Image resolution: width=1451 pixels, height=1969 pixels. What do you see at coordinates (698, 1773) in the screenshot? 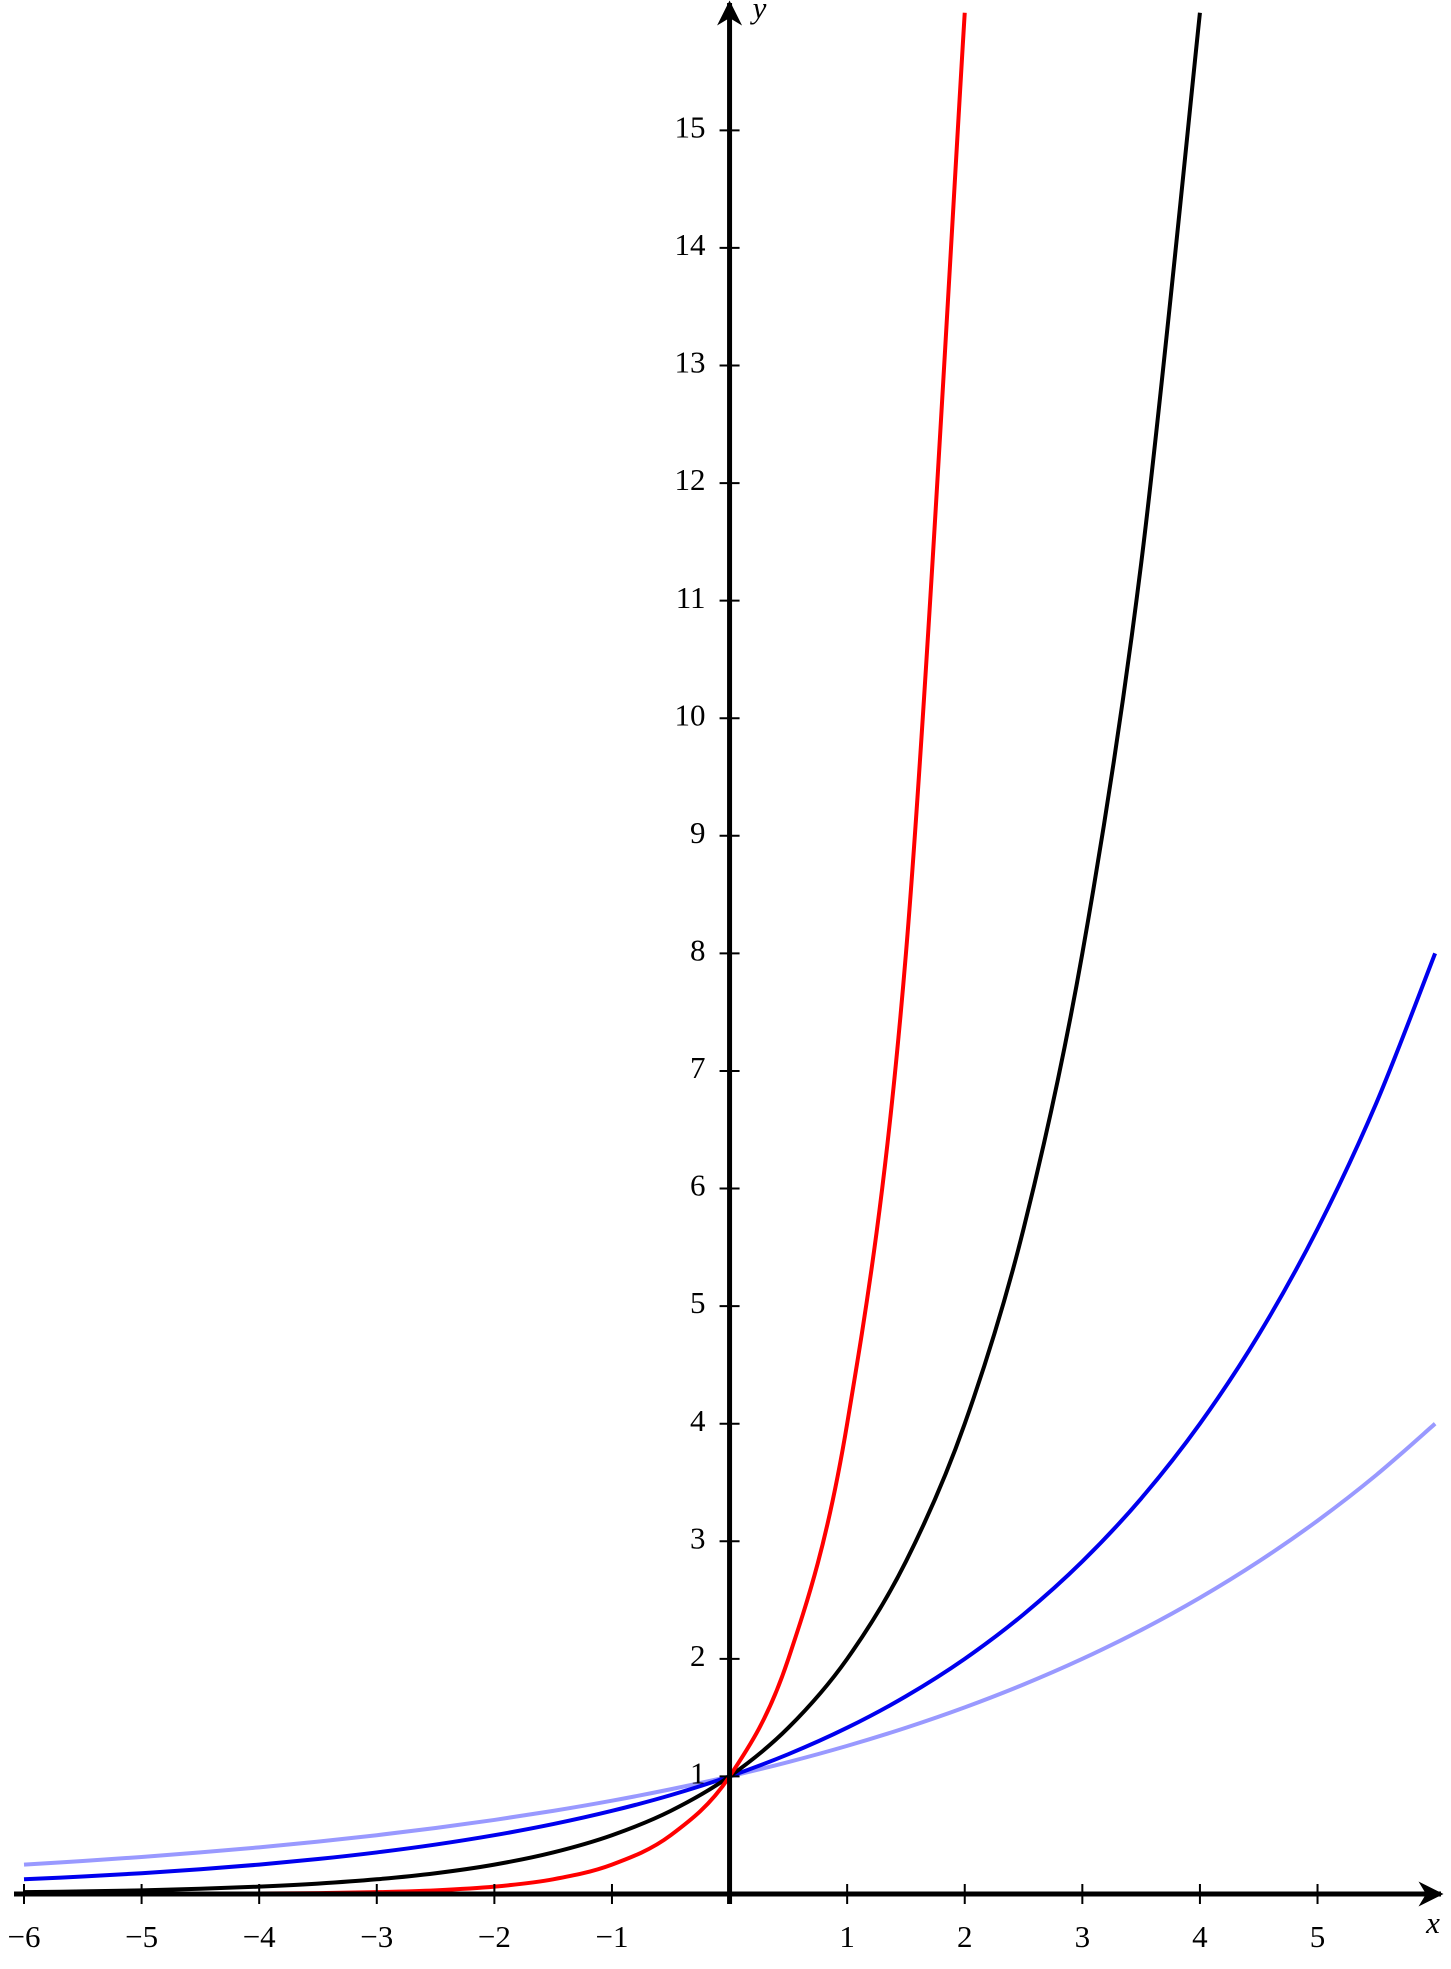
I see `y-tick-label: 1` at bounding box center [698, 1773].